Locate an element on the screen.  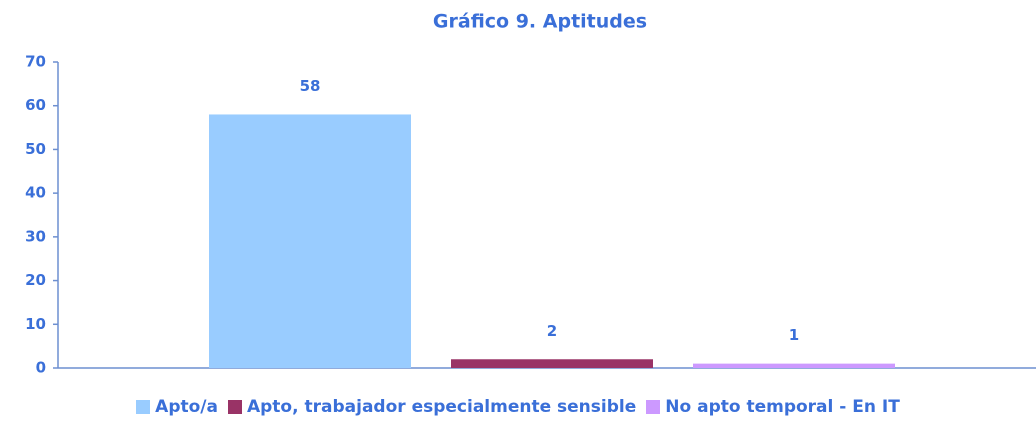
y-tick-label: 50 is located at coordinates (35, 149).